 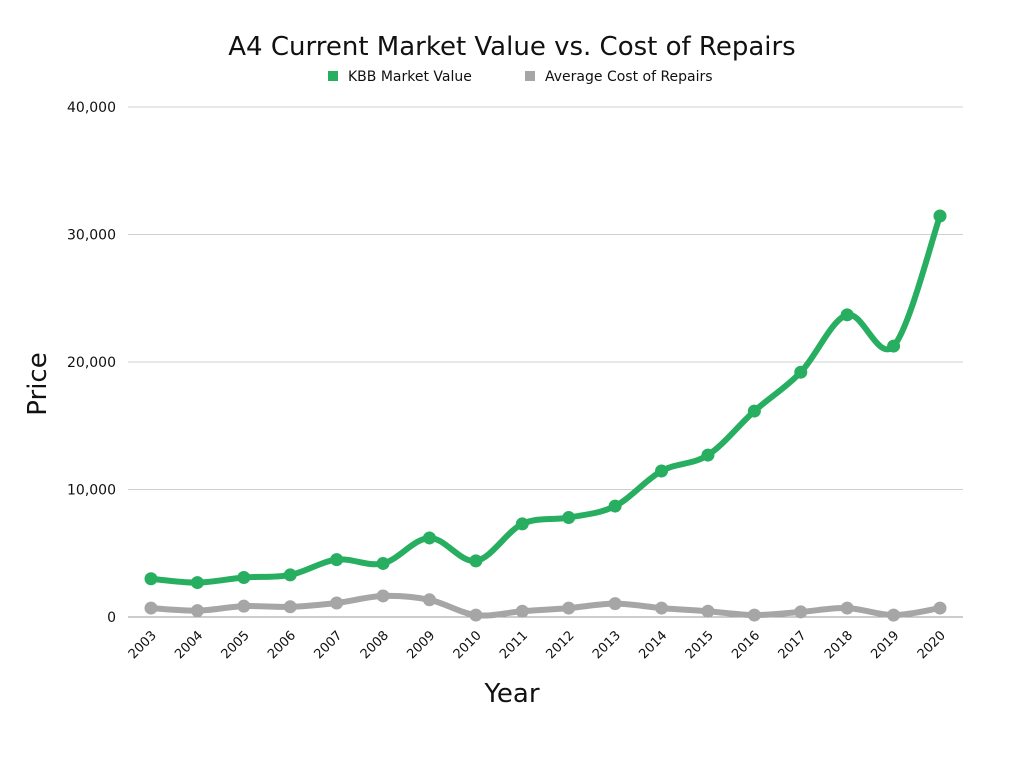 I want to click on y-tick-label: 30,000, so click(x=91, y=236).